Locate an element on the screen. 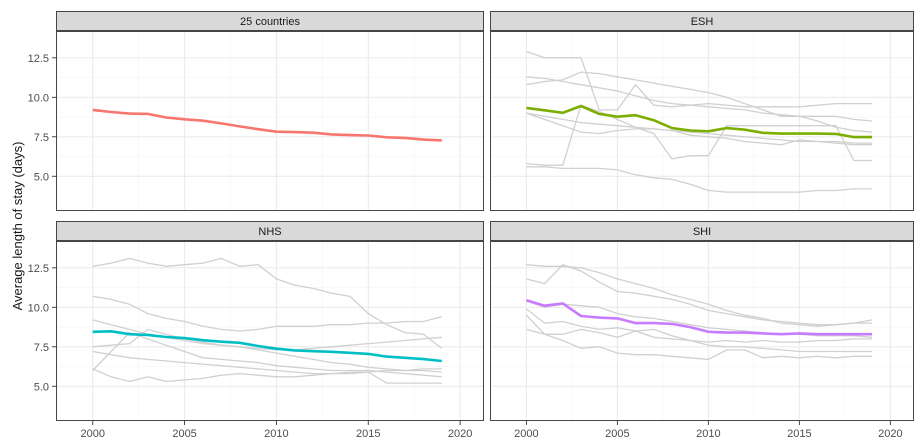 This screenshot has width=914, height=445. facet-title: NHS is located at coordinates (269, 232).